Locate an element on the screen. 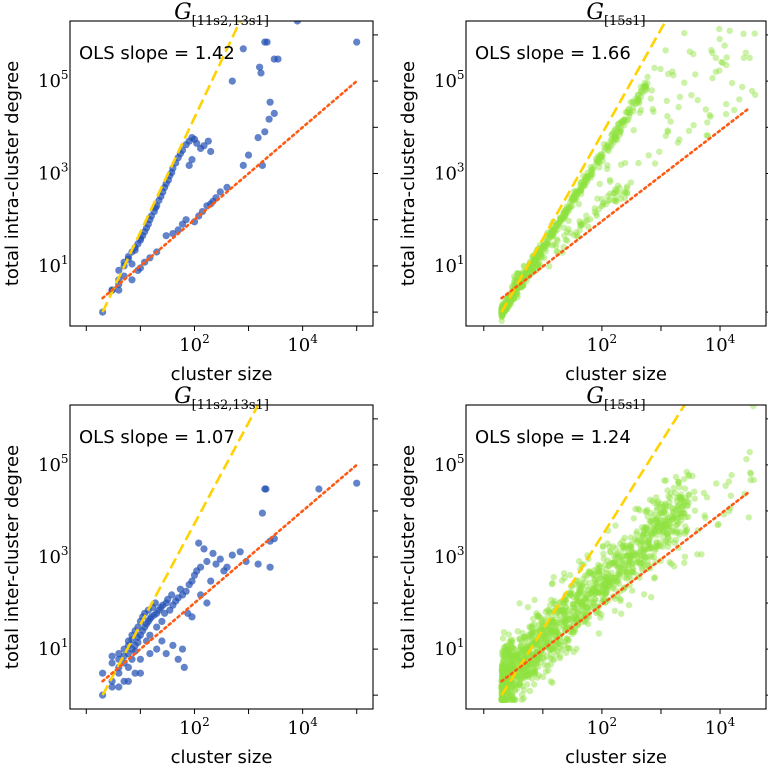 Image resolution: width=768 pixels, height=765 pixels. y-axis-label: total intra-cluster degree is located at coordinates (12, 173).